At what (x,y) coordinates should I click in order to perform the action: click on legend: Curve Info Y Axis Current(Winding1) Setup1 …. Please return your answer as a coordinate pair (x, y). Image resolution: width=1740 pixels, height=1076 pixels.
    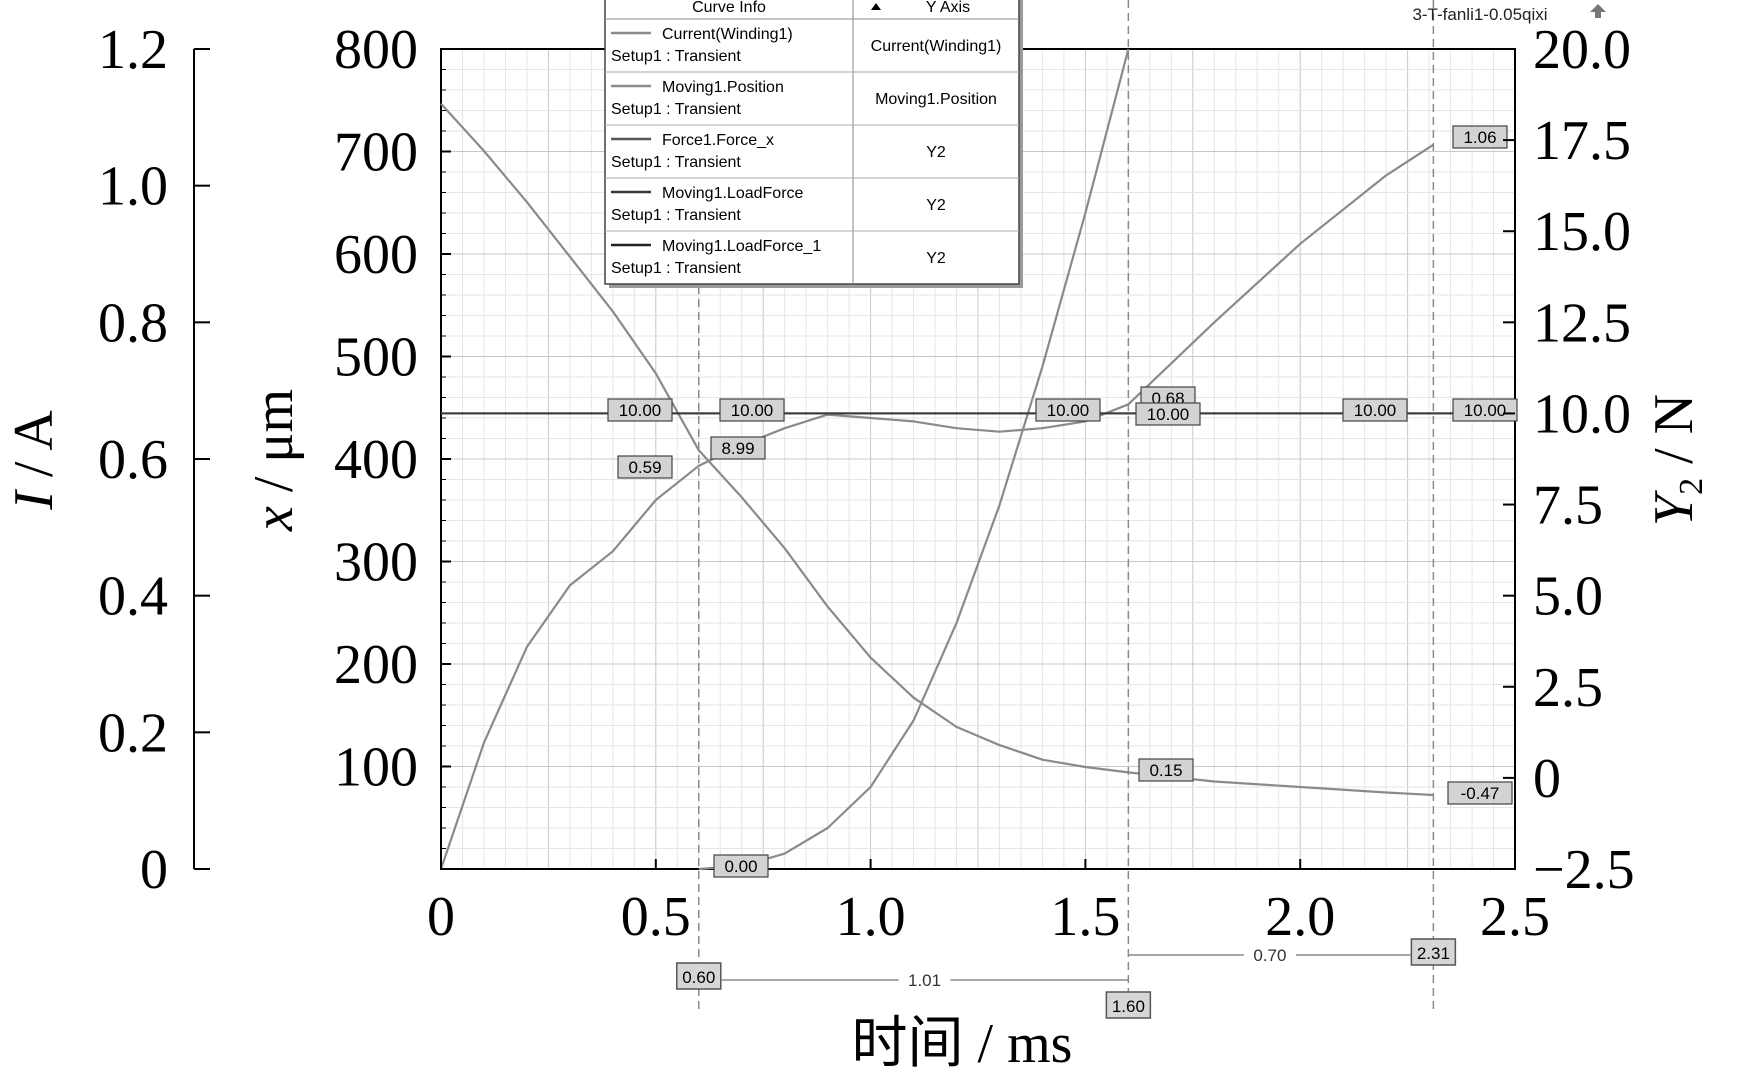
    Looking at the image, I should click on (813, 144).